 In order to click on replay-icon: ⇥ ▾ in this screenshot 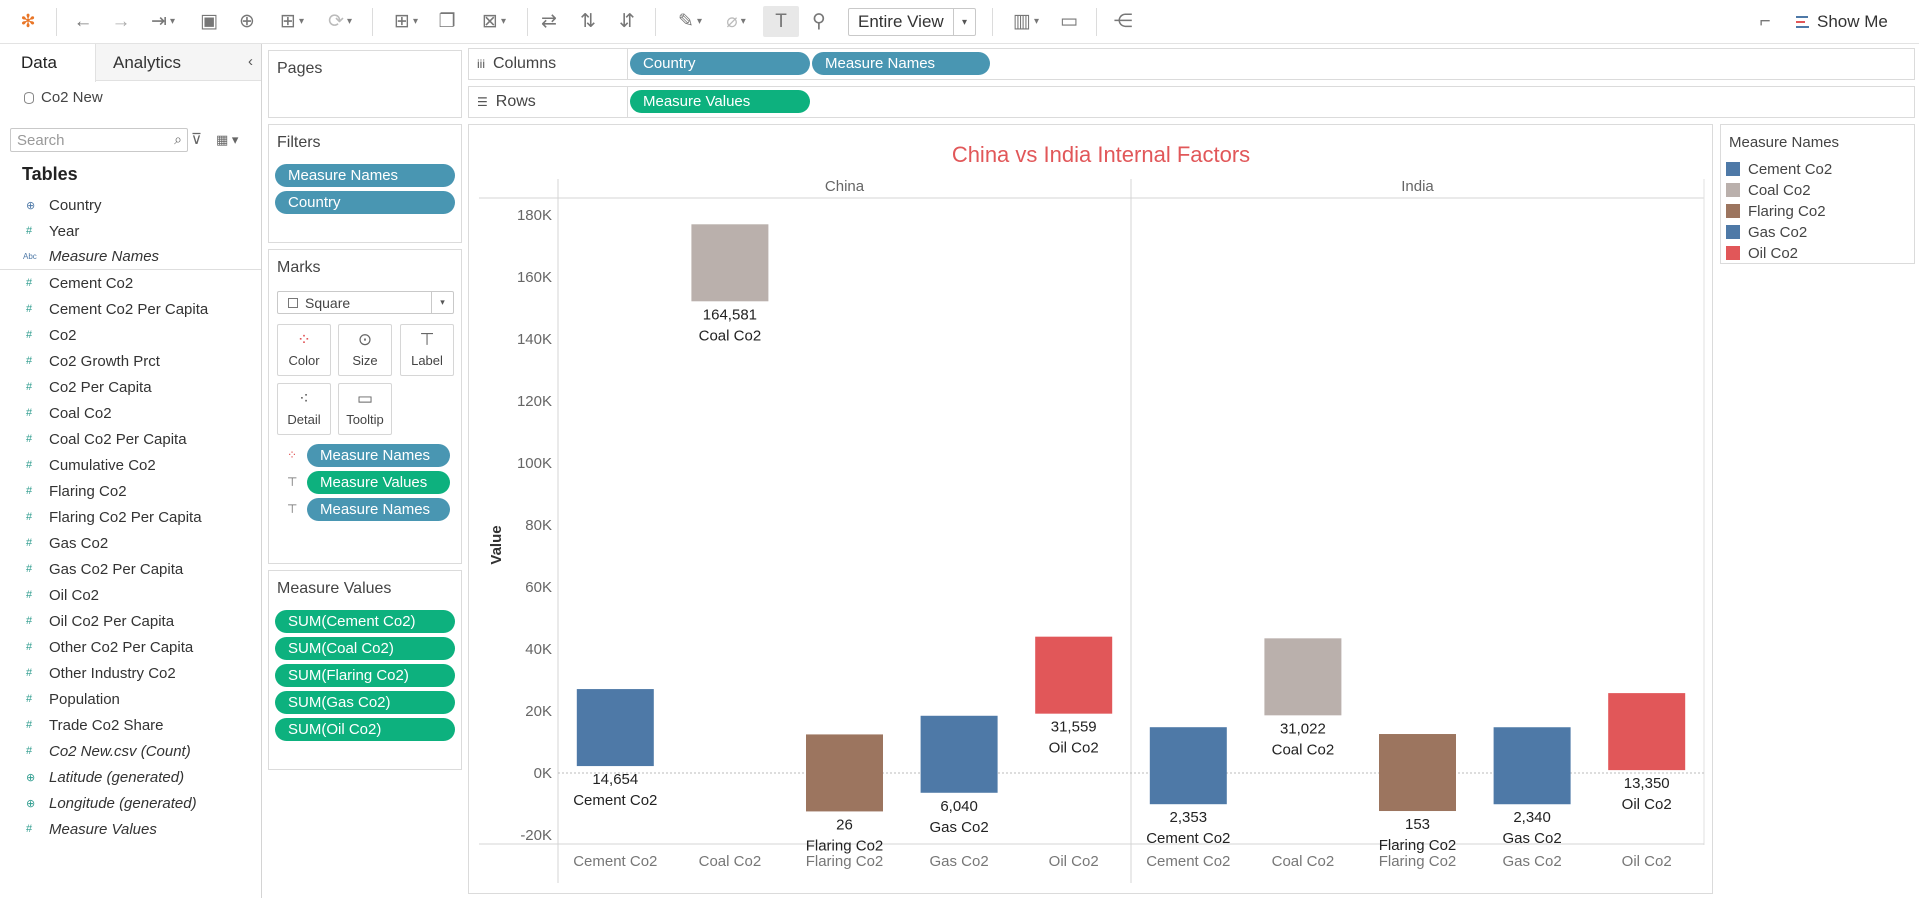, I will do `click(163, 21)`.